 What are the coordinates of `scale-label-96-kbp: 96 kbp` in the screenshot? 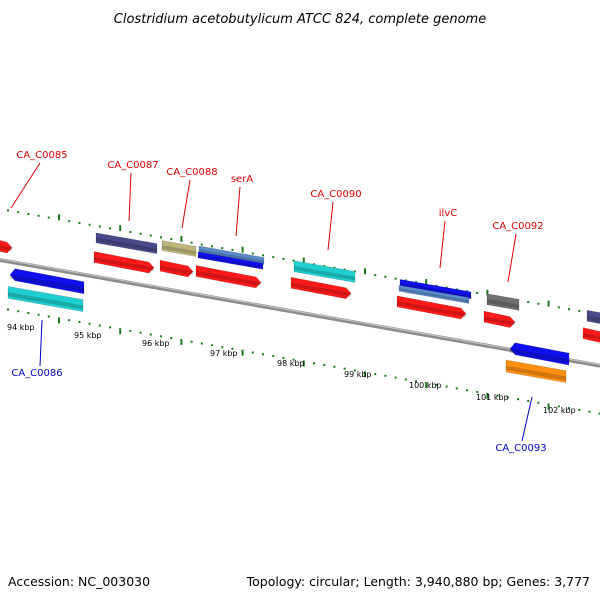 It's located at (156, 343).